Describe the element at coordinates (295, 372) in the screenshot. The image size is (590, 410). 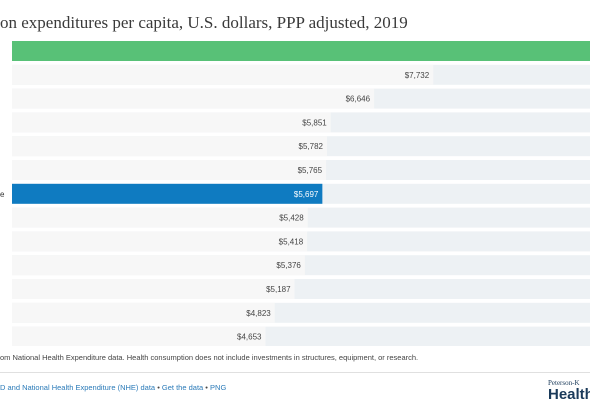
I see `footer-divider` at that location.